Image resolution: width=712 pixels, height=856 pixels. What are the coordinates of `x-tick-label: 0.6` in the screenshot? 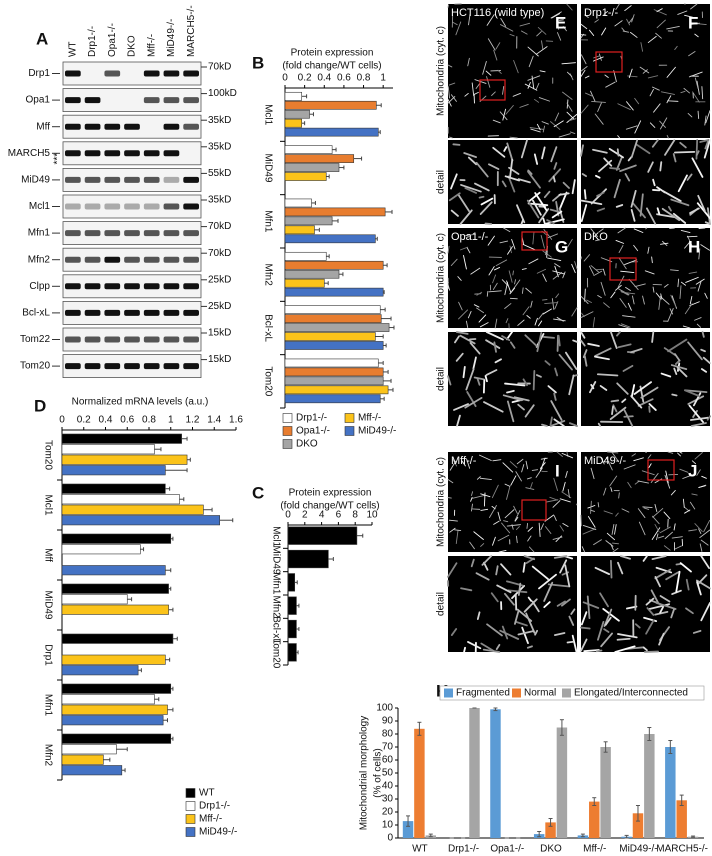 It's located at (127, 420).